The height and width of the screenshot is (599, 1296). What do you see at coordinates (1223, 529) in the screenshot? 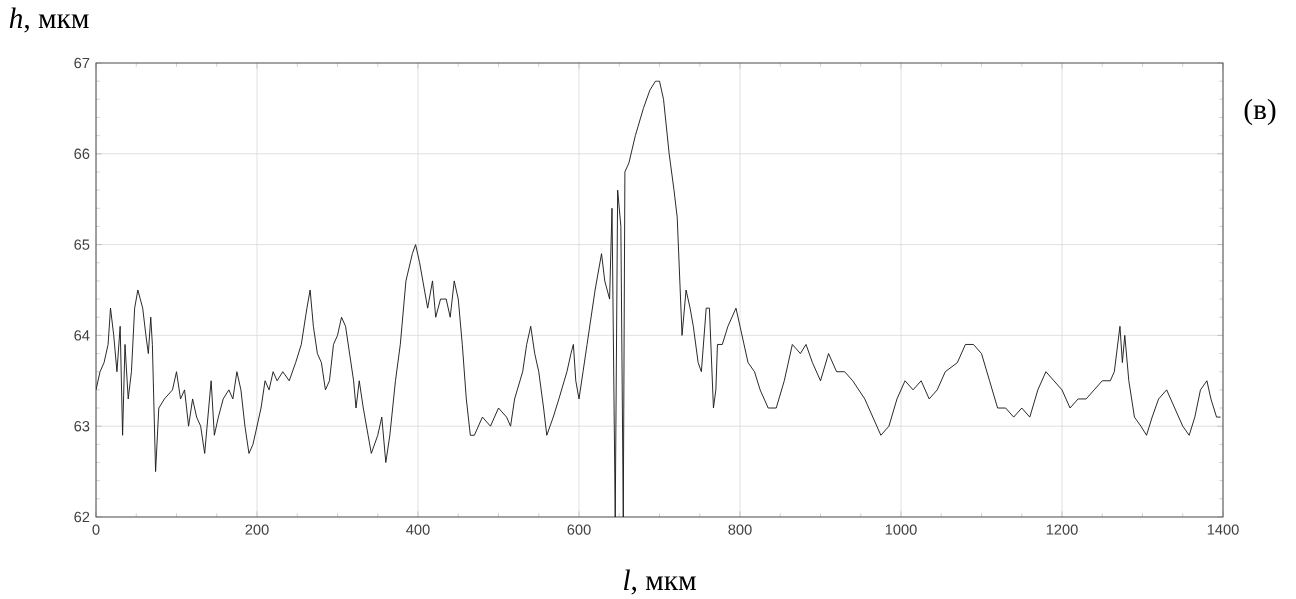
I see `x-tick-label: 1400` at bounding box center [1223, 529].